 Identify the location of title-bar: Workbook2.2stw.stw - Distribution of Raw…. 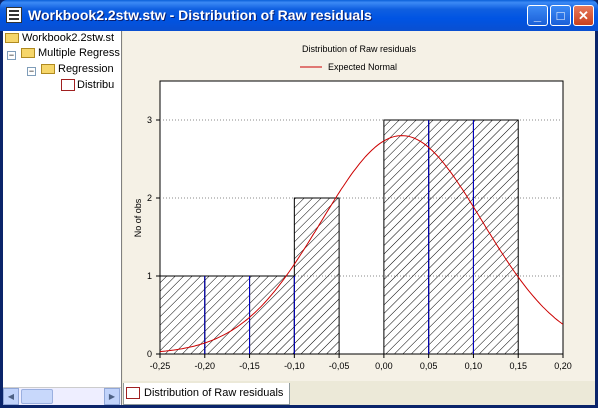
(299, 15).